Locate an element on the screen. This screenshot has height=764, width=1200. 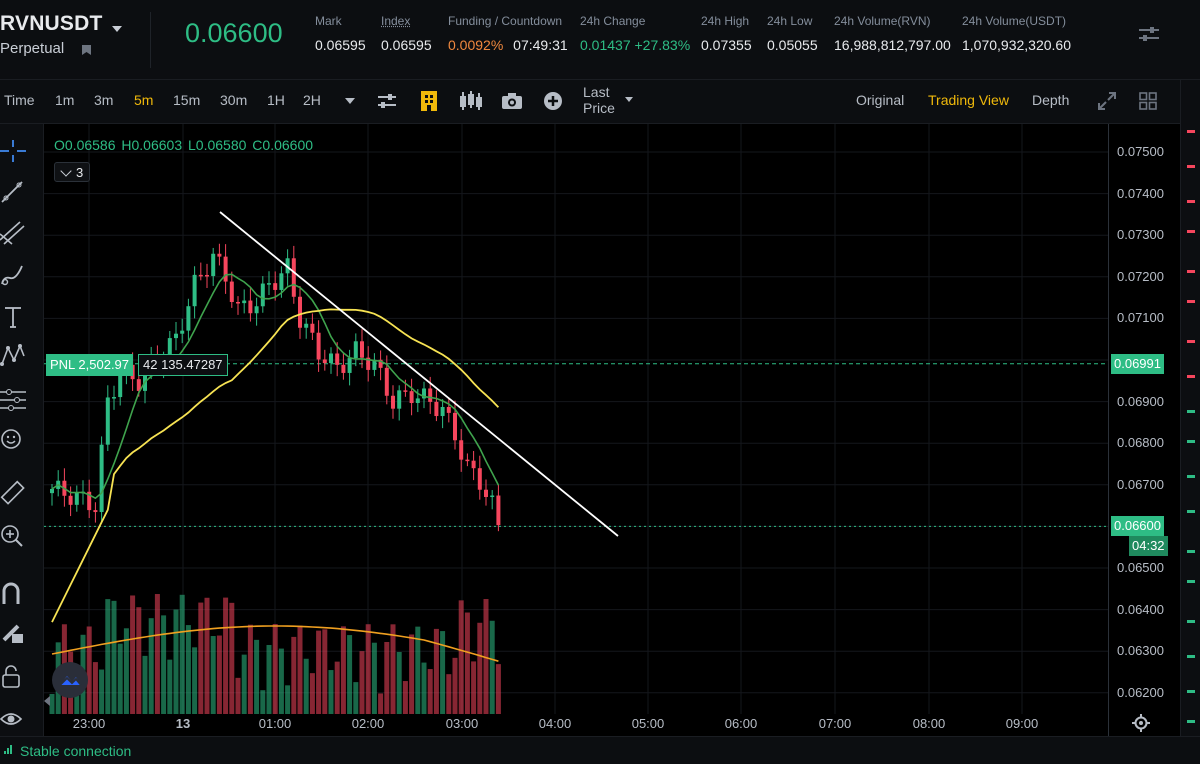
price-tick-label: 0.06300 is located at coordinates (1140, 651).